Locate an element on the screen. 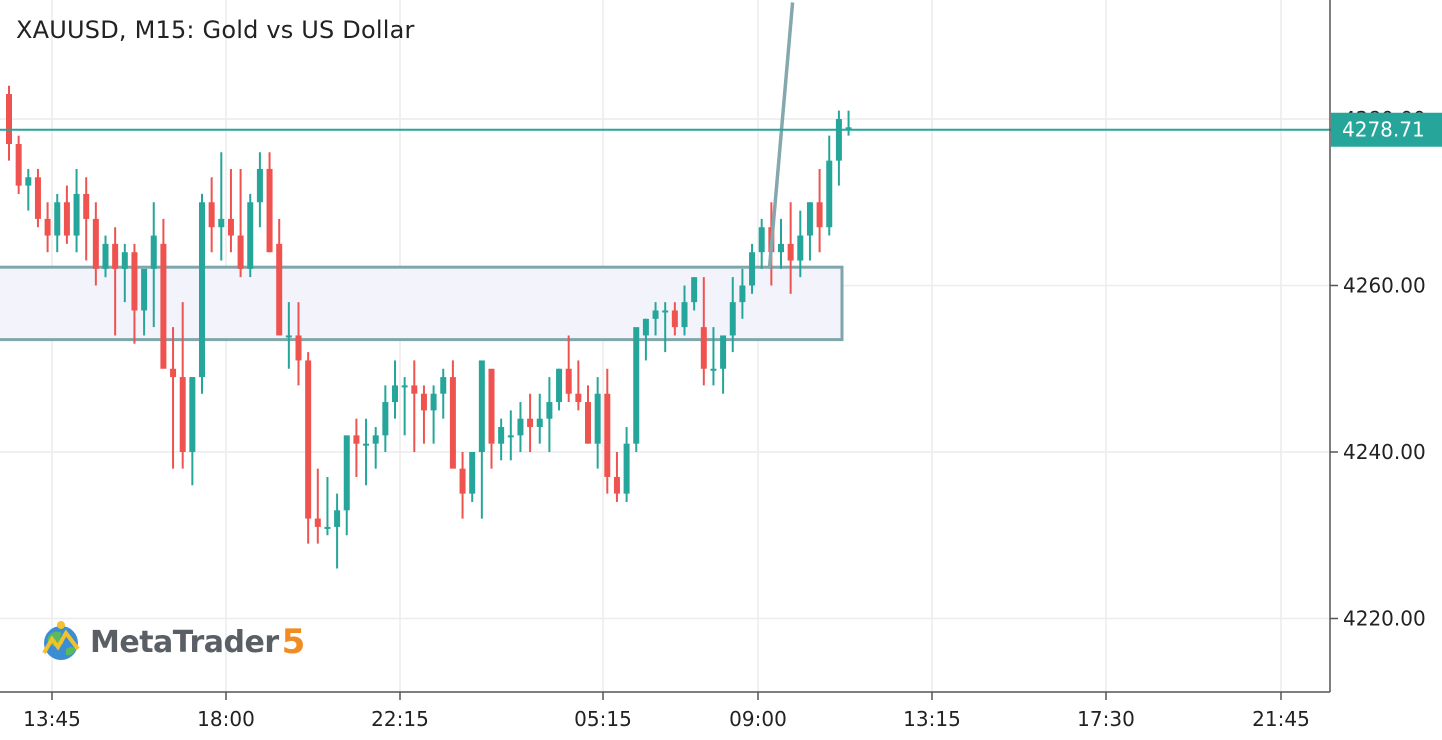 This screenshot has height=740, width=1442. support-zone-layer is located at coordinates (422, 303).